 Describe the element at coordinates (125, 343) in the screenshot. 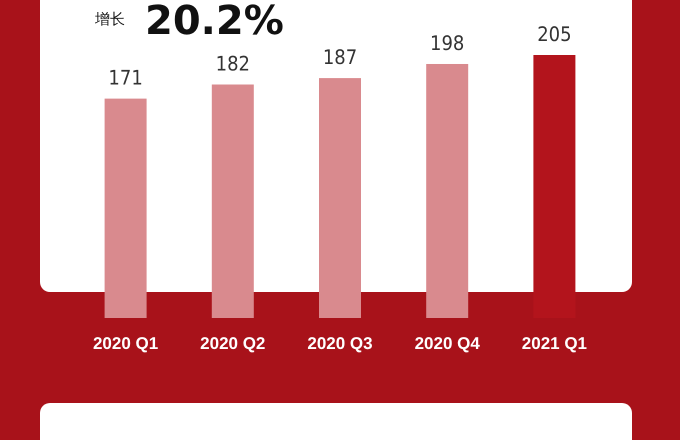

I see `x-tick-label: 2020 Q1` at that location.